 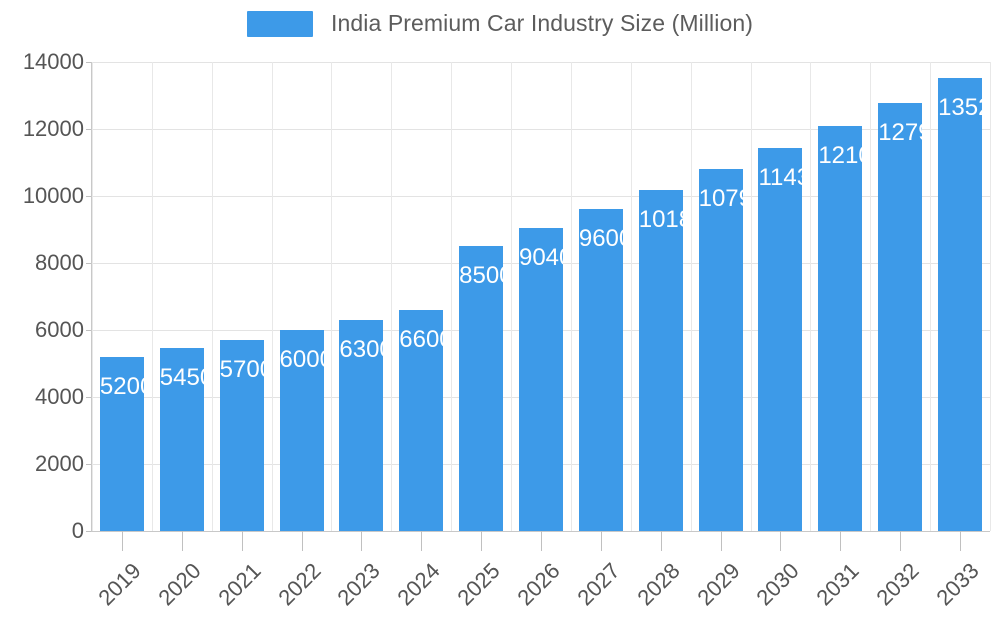 I want to click on y-axis-tick-label: 10000, so click(x=53, y=195).